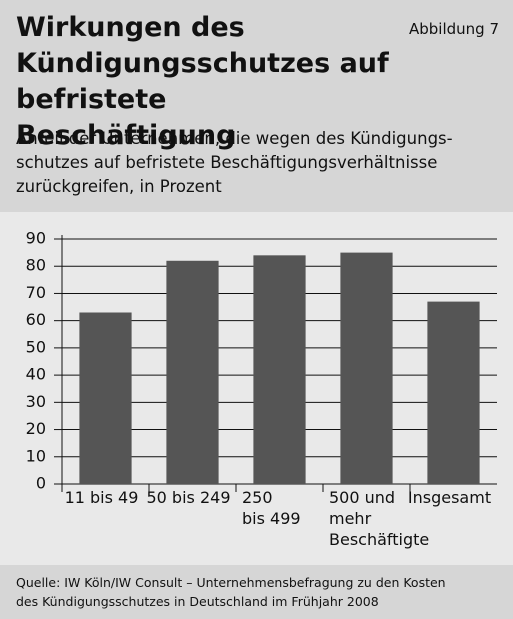  Describe the element at coordinates (36, 401) in the screenshot. I see `y-tick-label: 30` at that location.